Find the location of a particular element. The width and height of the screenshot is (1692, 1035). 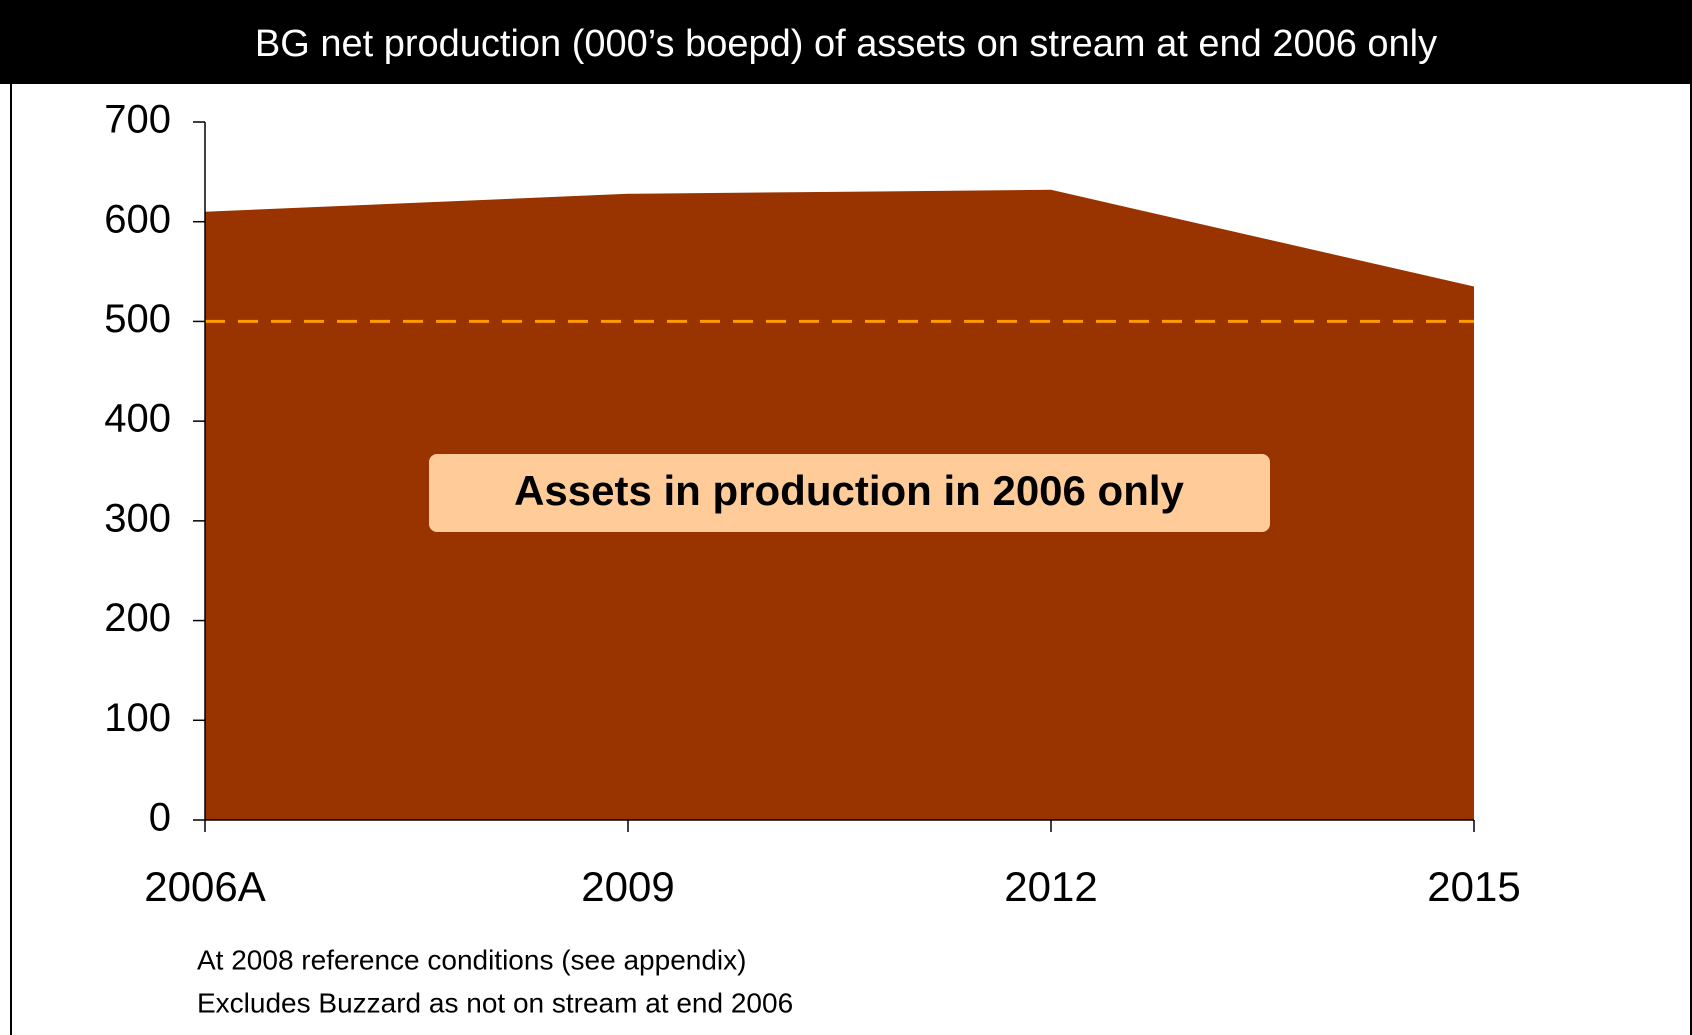

annotation: Assets in production in 2006 only is located at coordinates (849, 490).